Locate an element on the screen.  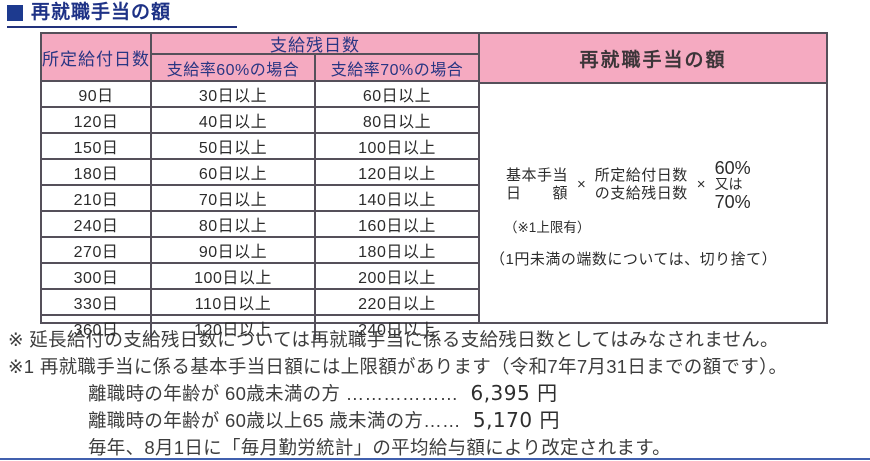
table-row: 120日 40日以上 80日以上 is located at coordinates (260, 121).